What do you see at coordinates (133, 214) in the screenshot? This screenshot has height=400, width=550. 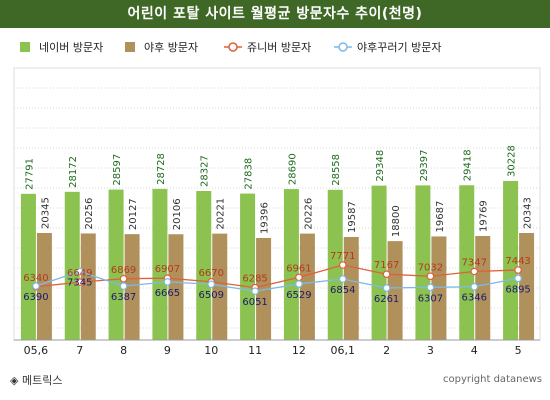 I see `data-label-yahoo-2: 20127` at bounding box center [133, 214].